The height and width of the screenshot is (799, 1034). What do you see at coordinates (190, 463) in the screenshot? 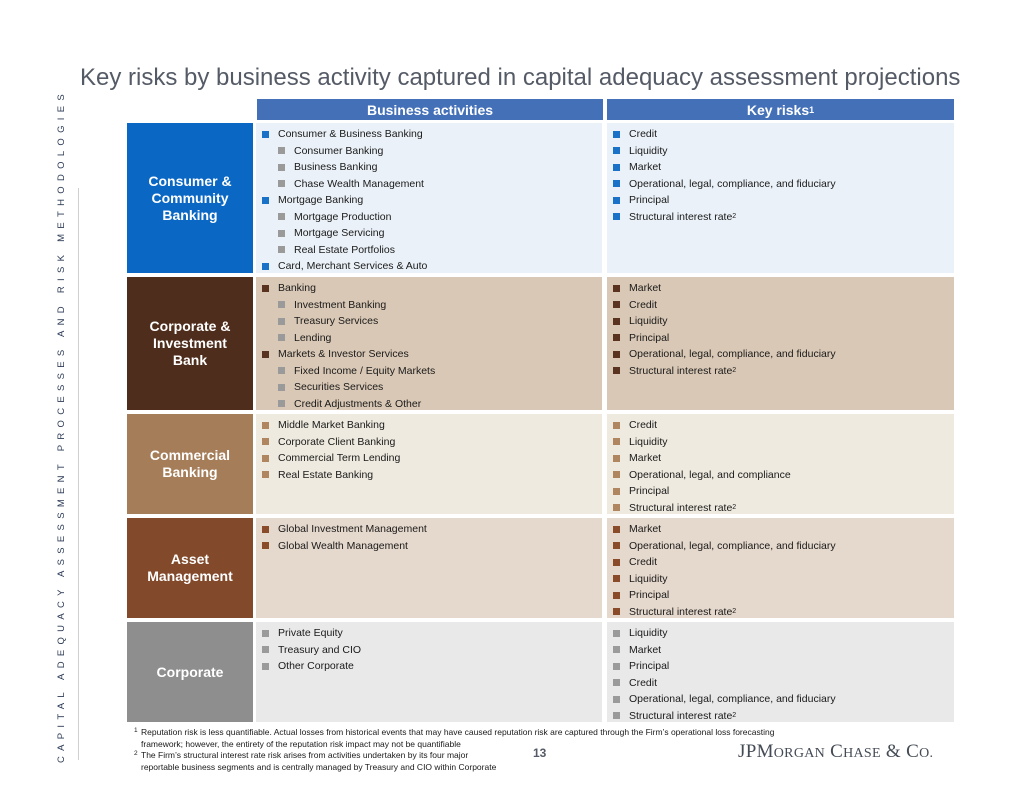
I see `segment-label-text: Commercial Banking` at bounding box center [190, 463].